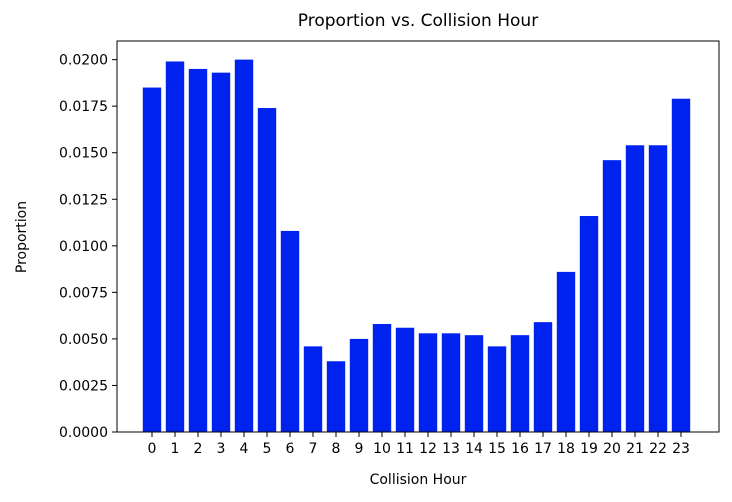 This screenshot has width=732, height=502. I want to click on x-axis: 0 1 2 3 4 5 6 7 8 9 10 11 12 13 14 15 16 17 18 19 20 21 22 23, so click(419, 444).